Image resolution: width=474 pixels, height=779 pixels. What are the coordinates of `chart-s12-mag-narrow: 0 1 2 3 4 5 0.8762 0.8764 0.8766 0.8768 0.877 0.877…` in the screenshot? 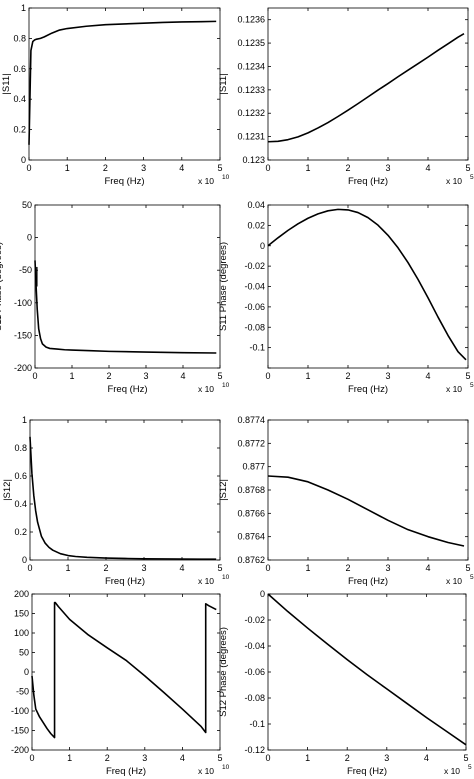 It's located at (346, 501).